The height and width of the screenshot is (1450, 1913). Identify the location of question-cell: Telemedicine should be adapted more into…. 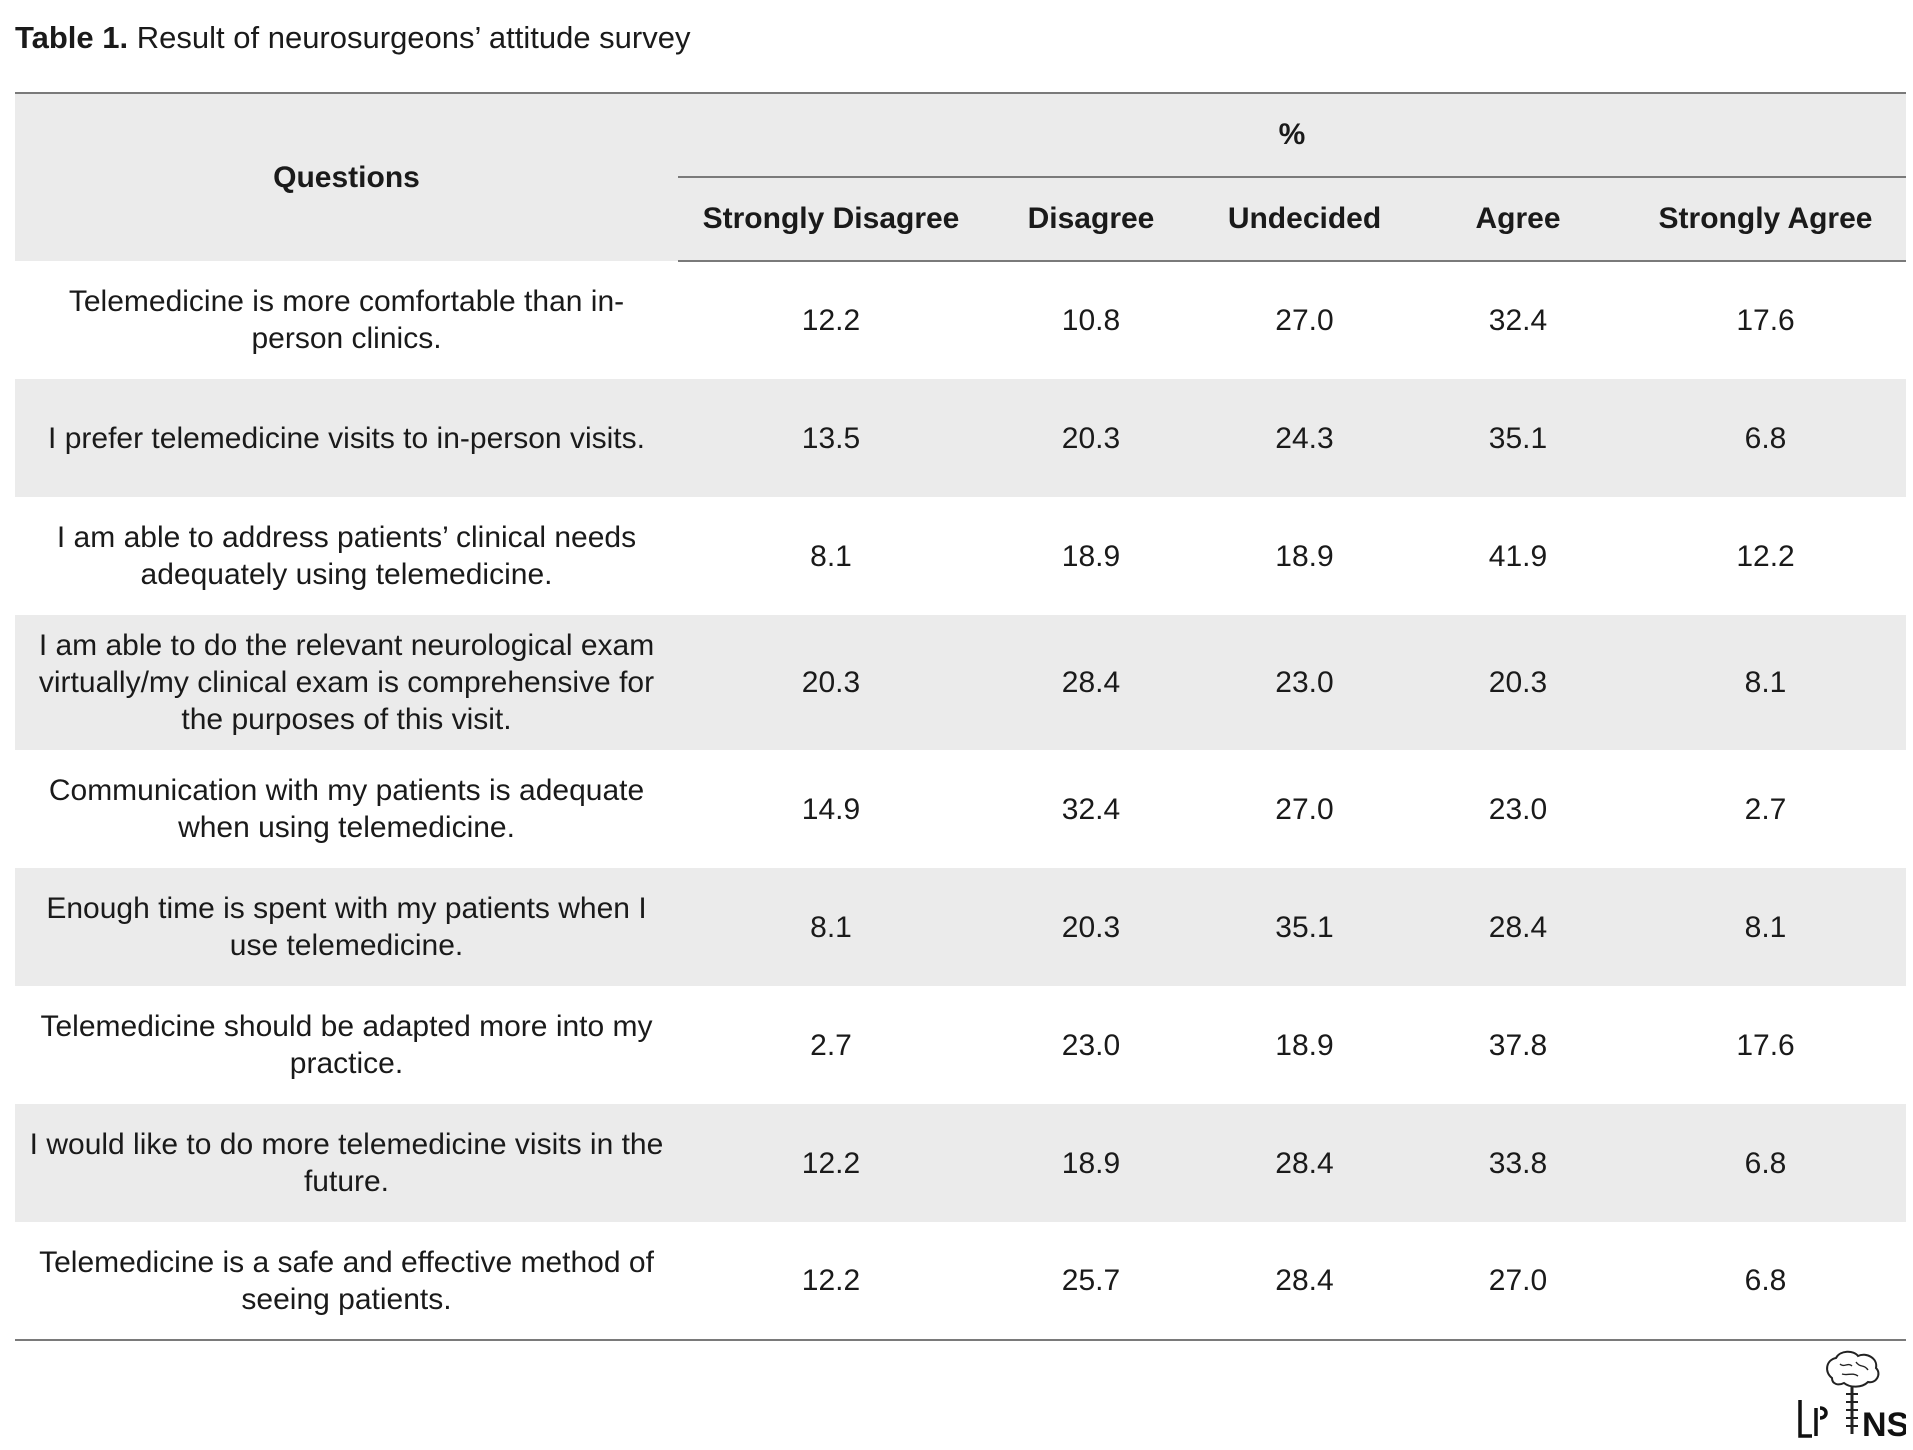
(346, 1045).